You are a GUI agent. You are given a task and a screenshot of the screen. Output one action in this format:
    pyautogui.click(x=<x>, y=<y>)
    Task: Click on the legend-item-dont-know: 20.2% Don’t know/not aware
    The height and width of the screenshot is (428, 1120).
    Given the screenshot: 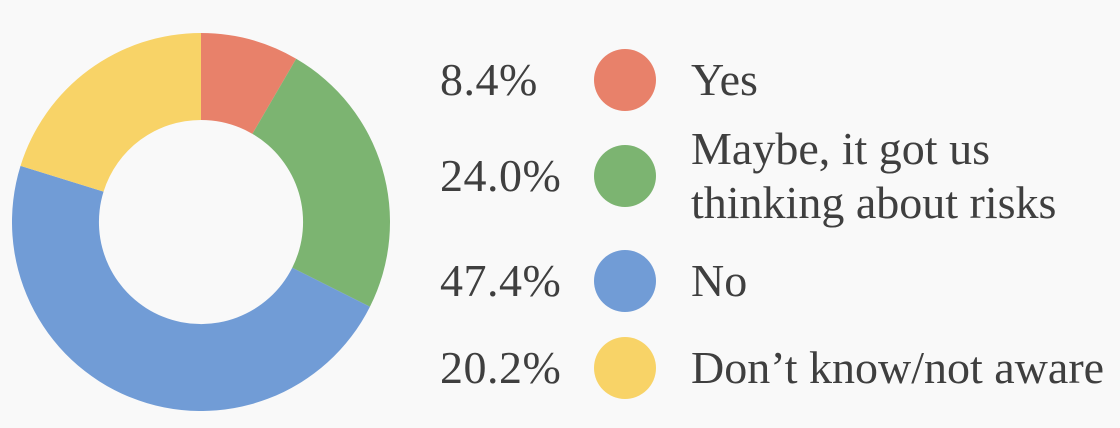 What is the action you would take?
    pyautogui.click(x=780, y=368)
    